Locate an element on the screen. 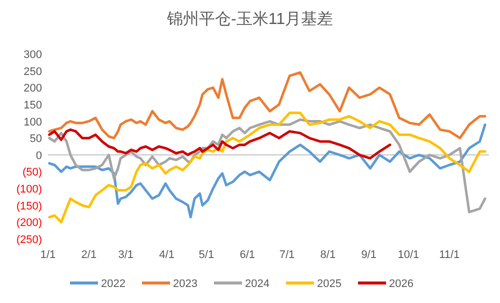 The height and width of the screenshot is (303, 500). x-tick-label: 1/1 is located at coordinates (48, 255).